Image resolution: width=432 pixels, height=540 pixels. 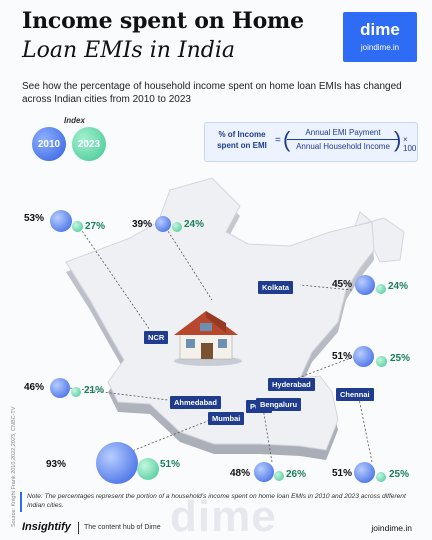 I want to click on footer-watermark: dime, so click(x=223, y=516).